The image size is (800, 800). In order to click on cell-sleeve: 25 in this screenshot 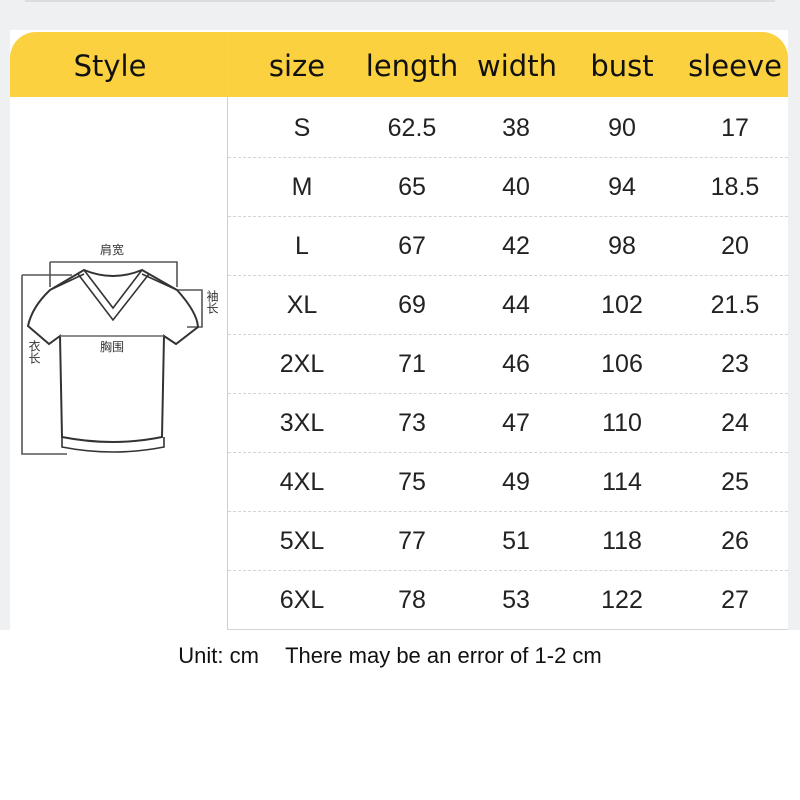, I will do `click(735, 482)`.